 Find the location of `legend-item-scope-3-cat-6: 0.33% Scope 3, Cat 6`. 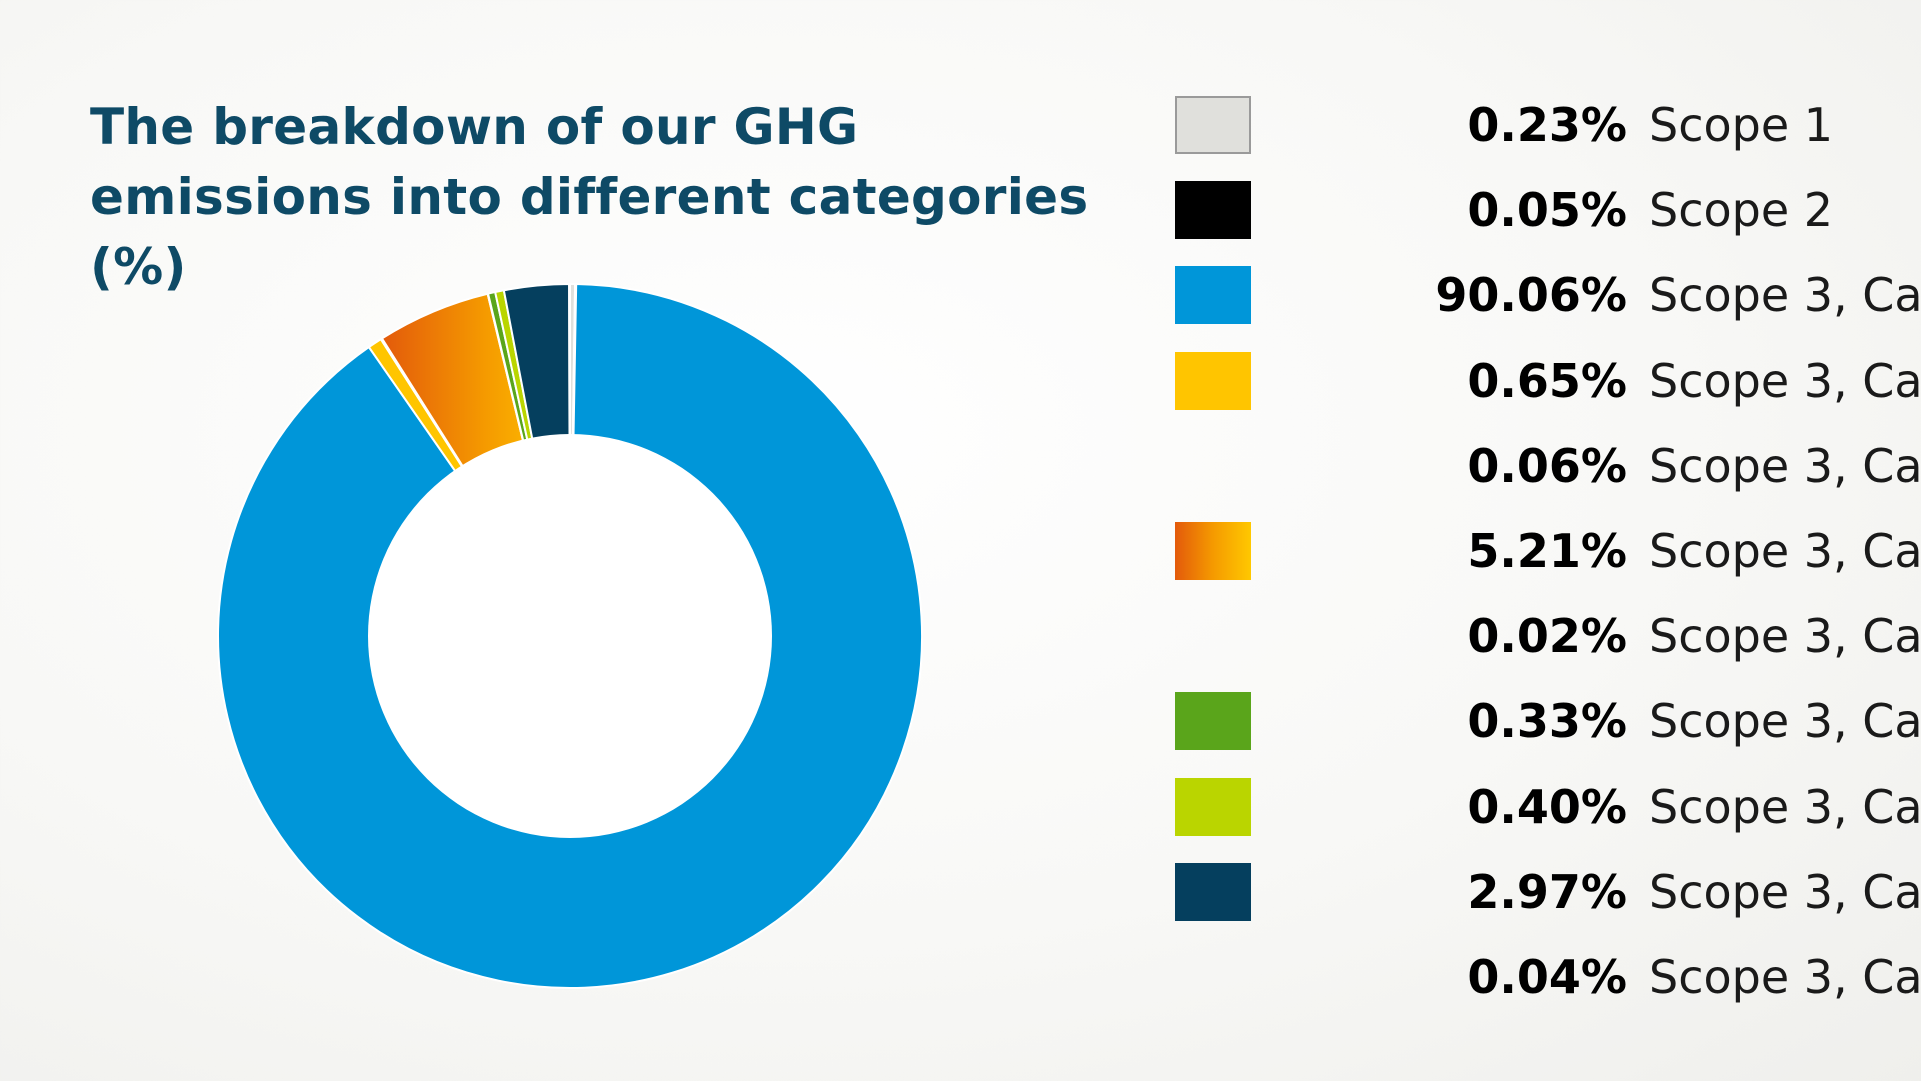

legend-item-scope-3-cat-6: 0.33% Scope 3, Cat 6 is located at coordinates (1548, 732).